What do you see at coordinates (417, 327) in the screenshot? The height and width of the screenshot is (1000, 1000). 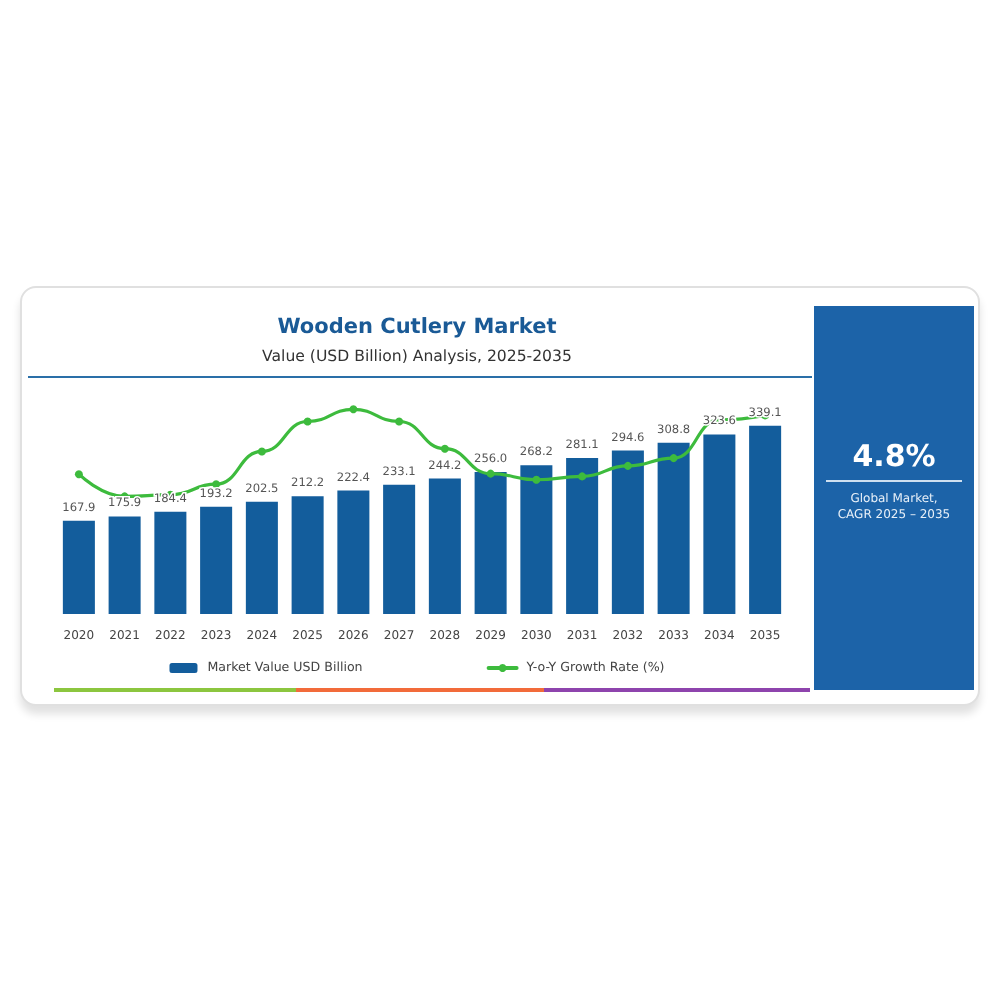 I see `chart-title: Wooden Cutlery Market` at bounding box center [417, 327].